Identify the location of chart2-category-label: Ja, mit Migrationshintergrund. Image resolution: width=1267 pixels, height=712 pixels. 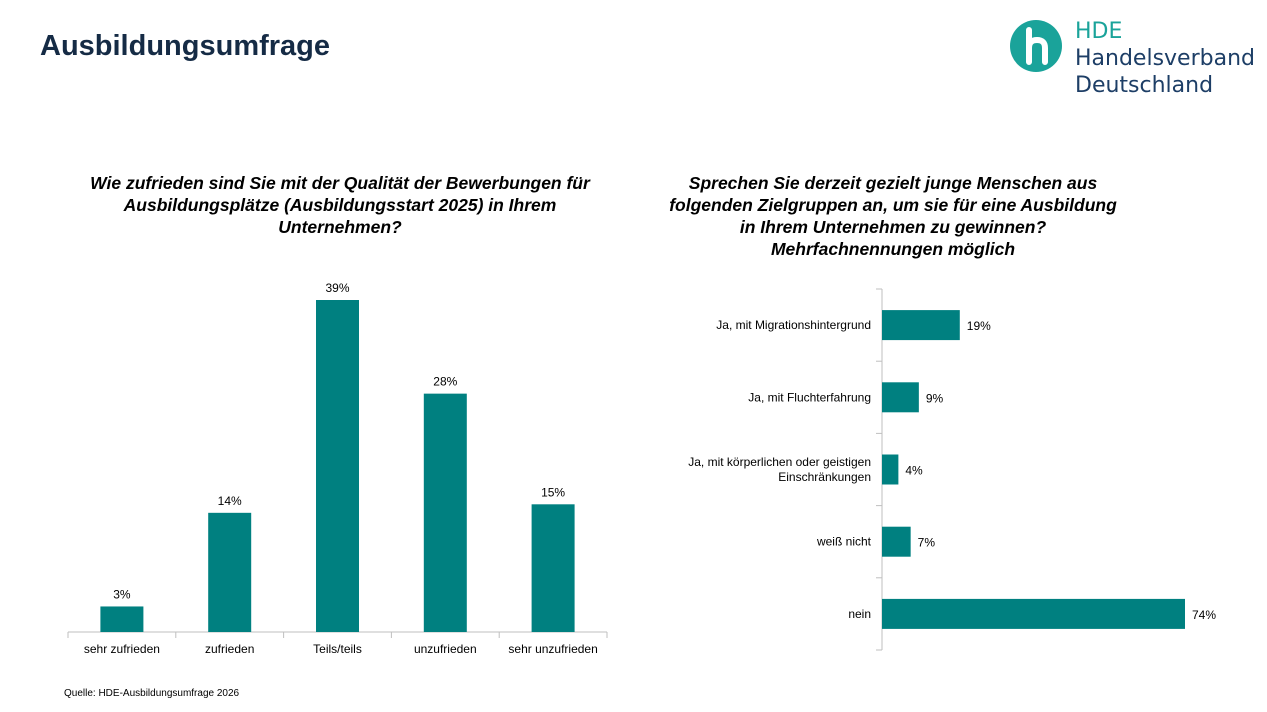
(793, 325).